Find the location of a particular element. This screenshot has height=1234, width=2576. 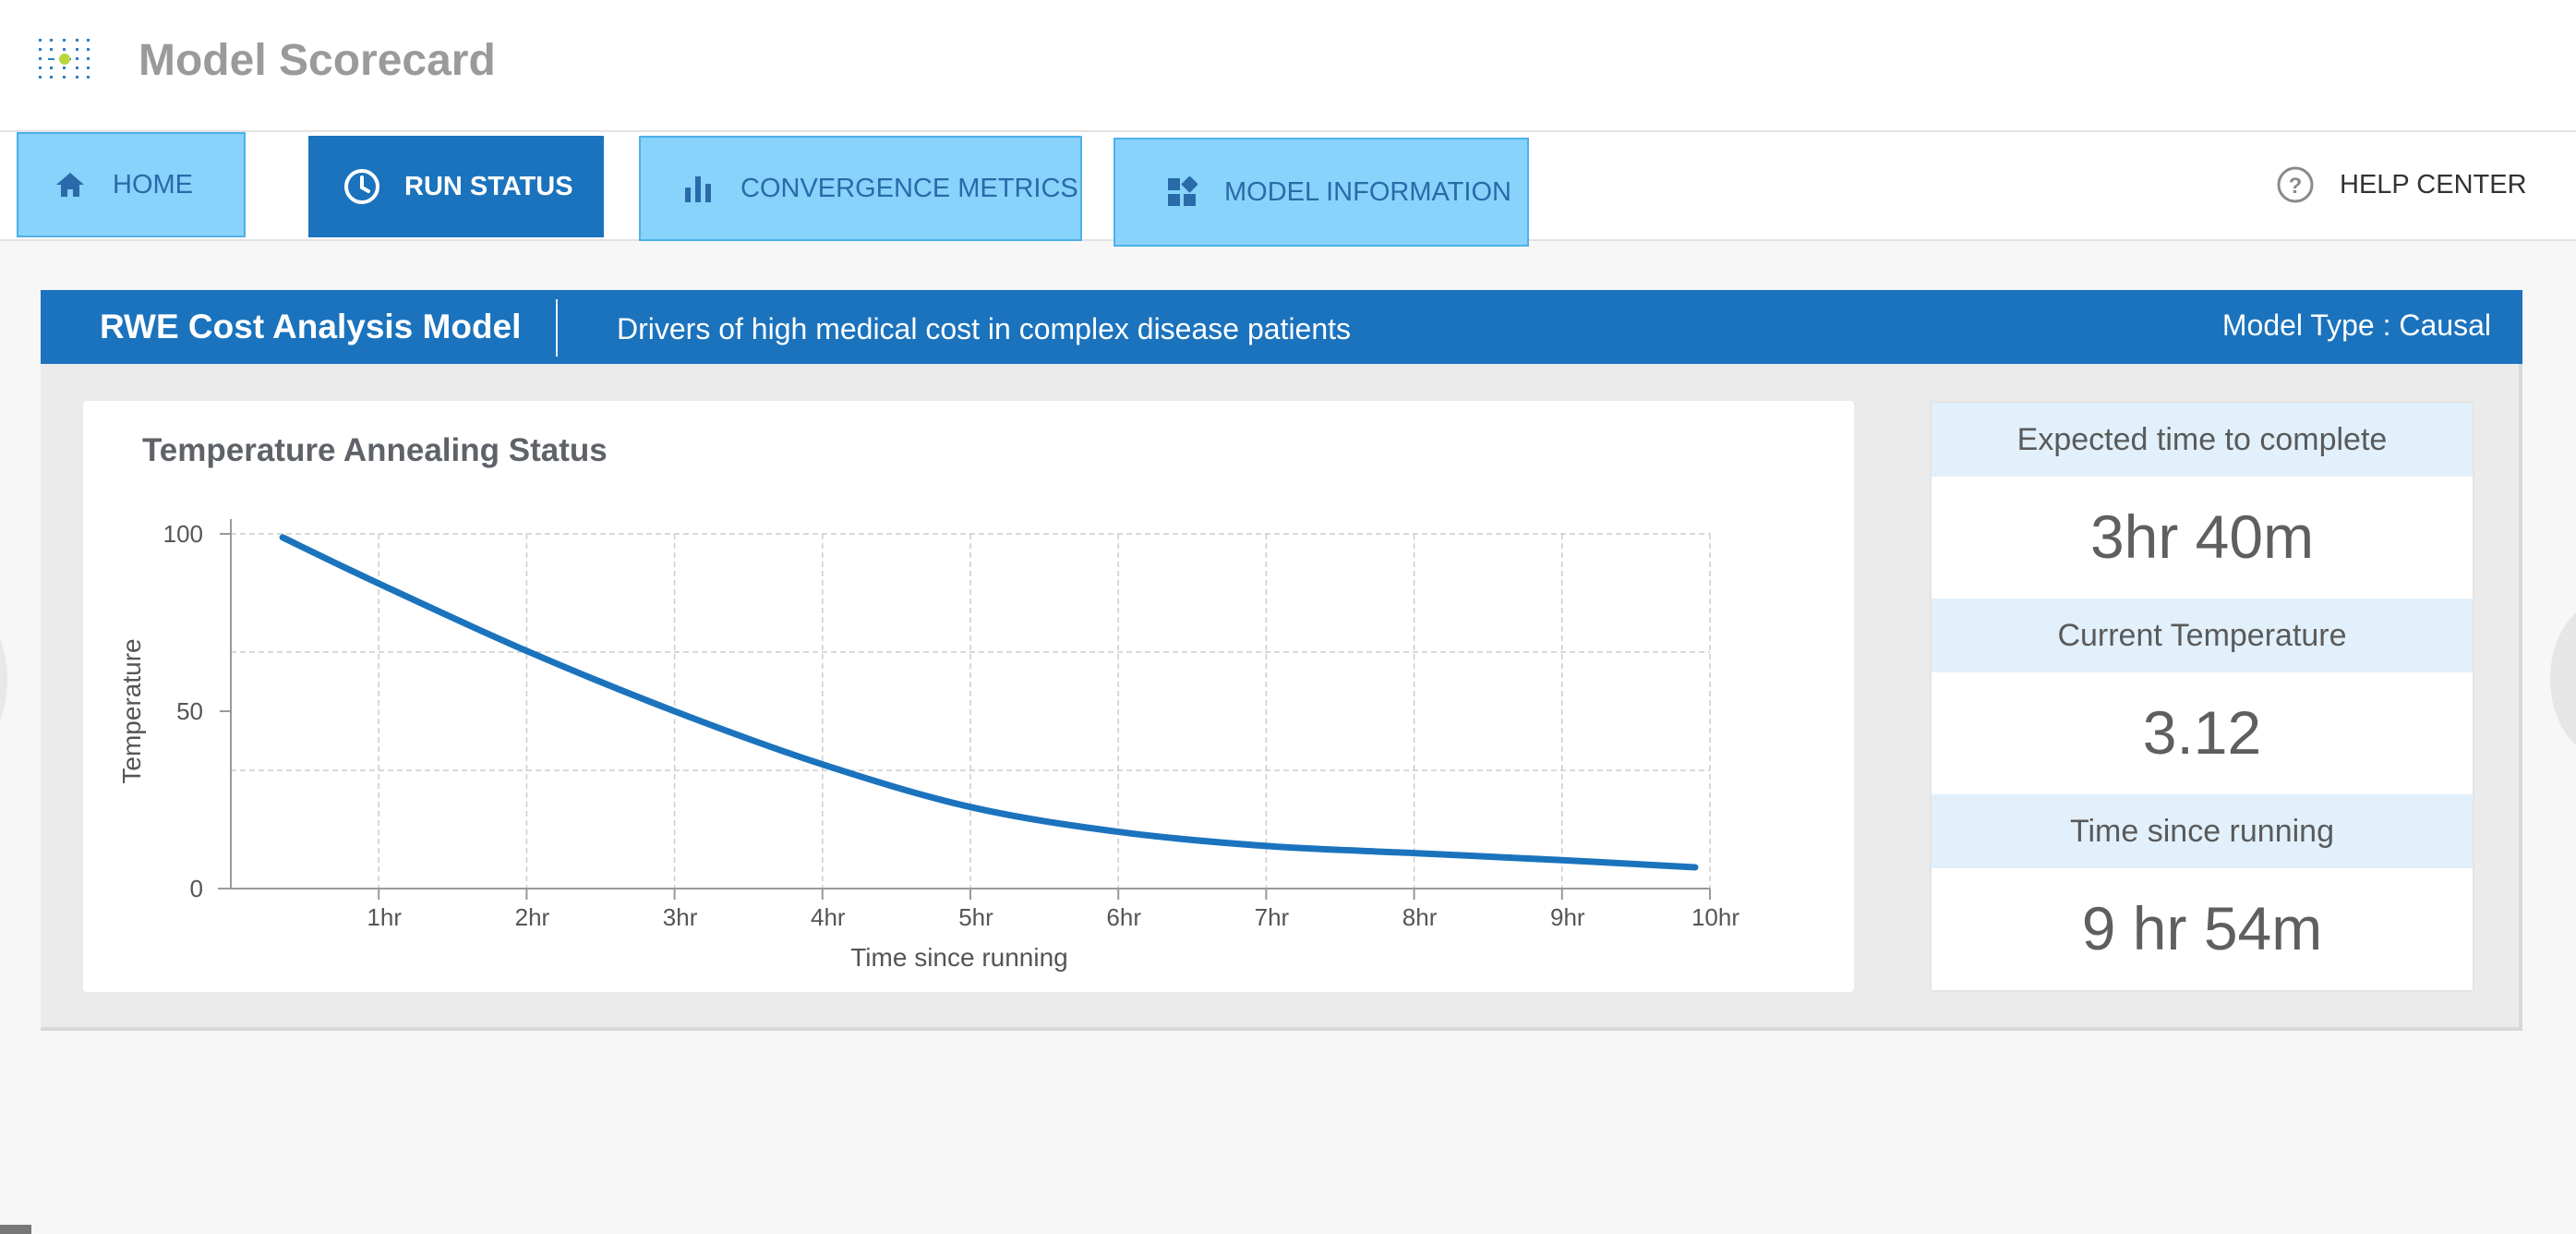

x-tick-label: 8hr is located at coordinates (1420, 917).